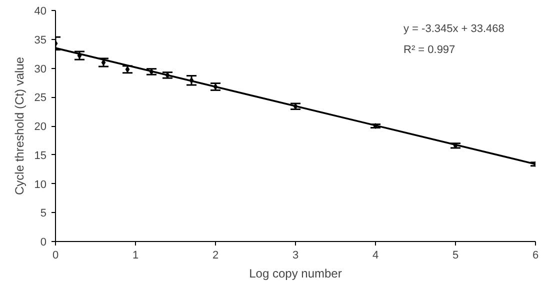 Image resolution: width=550 pixels, height=286 pixels. Describe the element at coordinates (40, 184) in the screenshot. I see `y-tick-label: 10` at that location.